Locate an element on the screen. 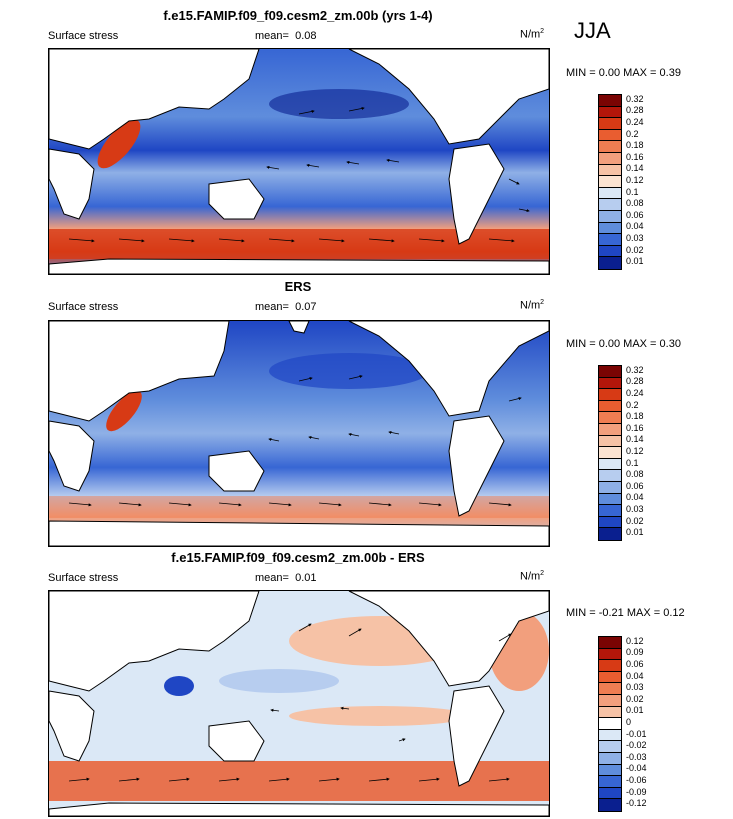  panel1-minmax: MIN = 0.00 MAX = 0.39 is located at coordinates (623, 73).